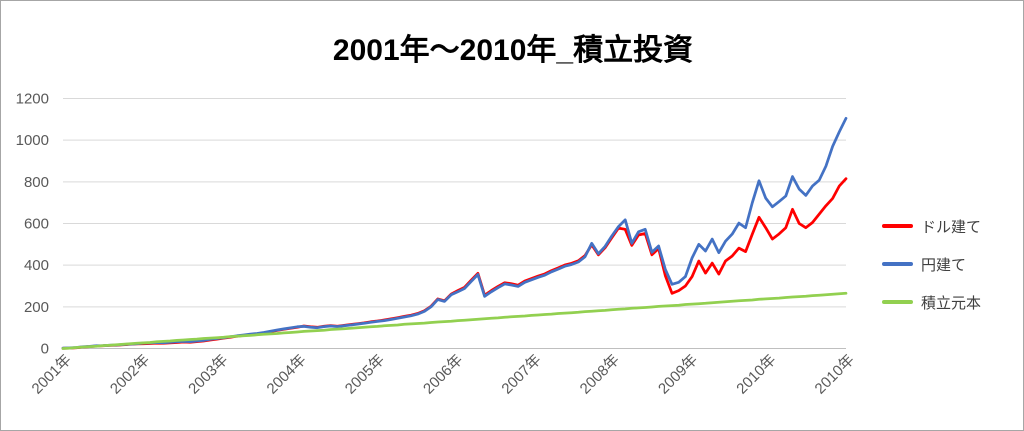  Describe the element at coordinates (678, 374) in the screenshot. I see `x-tick-label: 2009年` at that location.